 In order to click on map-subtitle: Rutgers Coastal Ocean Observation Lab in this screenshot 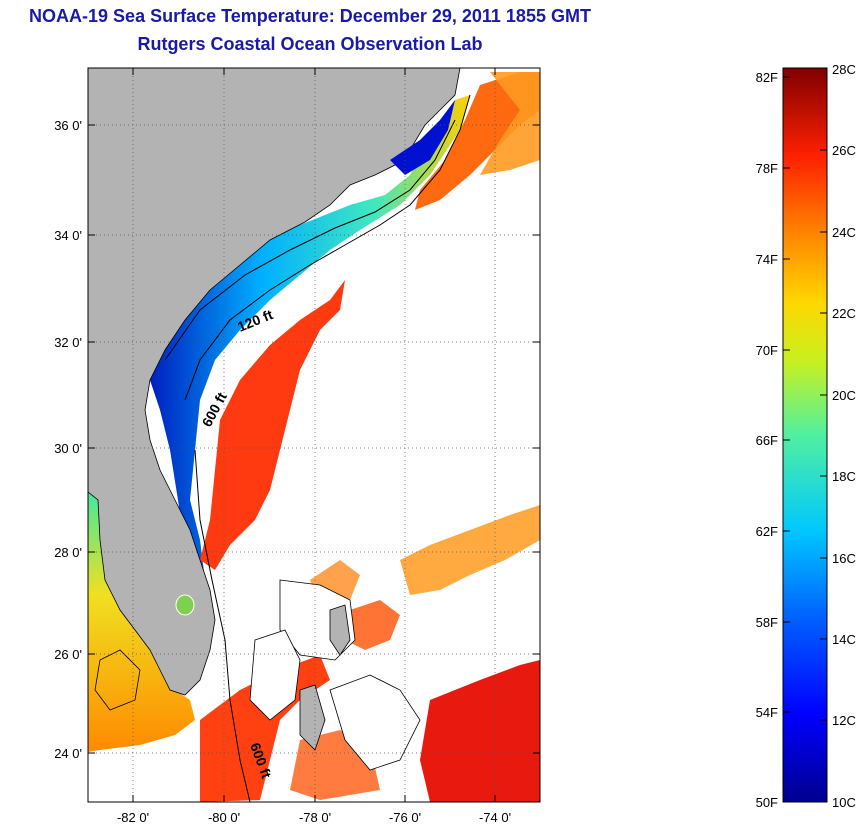, I will do `click(310, 44)`.